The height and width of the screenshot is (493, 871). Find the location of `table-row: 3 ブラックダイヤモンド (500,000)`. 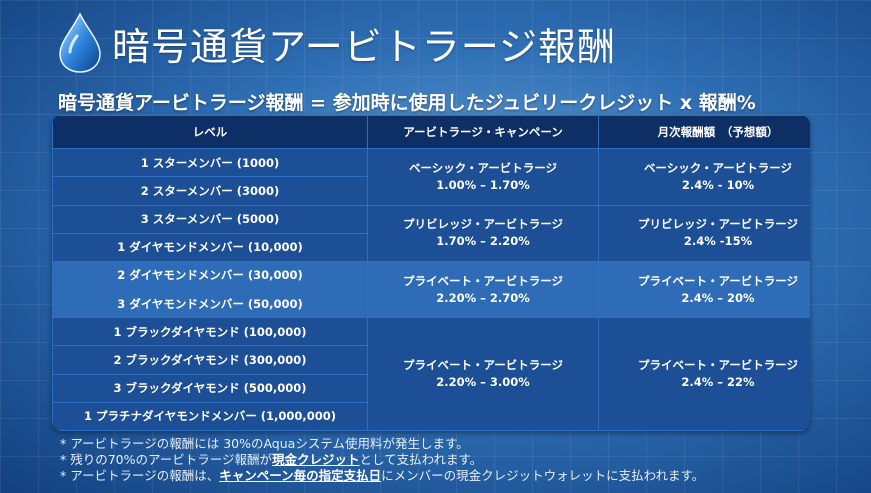

table-row: 3 ブラックダイヤモンド (500,000) is located at coordinates (431, 388).